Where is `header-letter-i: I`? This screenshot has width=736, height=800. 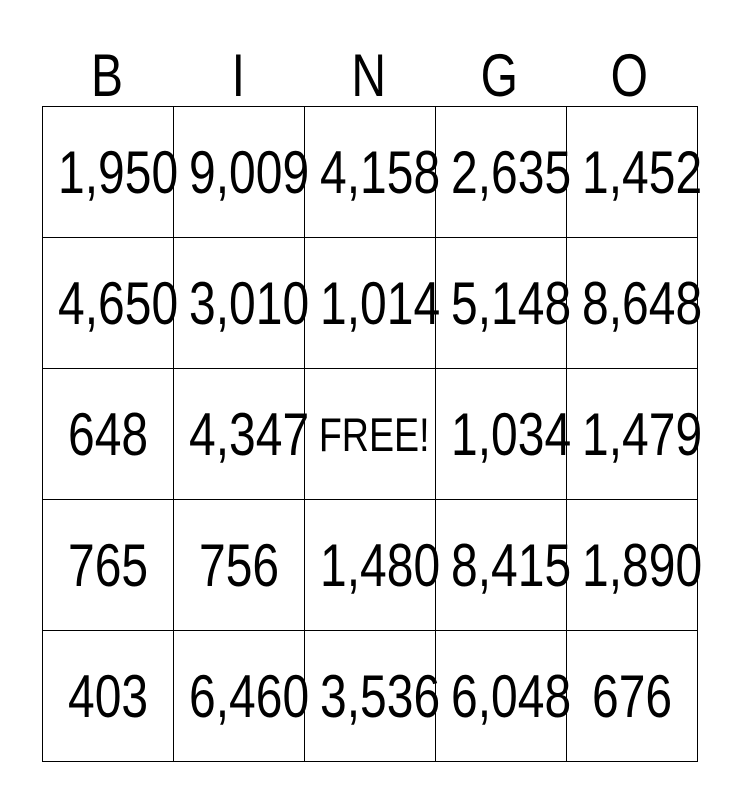 header-letter-i: I is located at coordinates (238, 76).